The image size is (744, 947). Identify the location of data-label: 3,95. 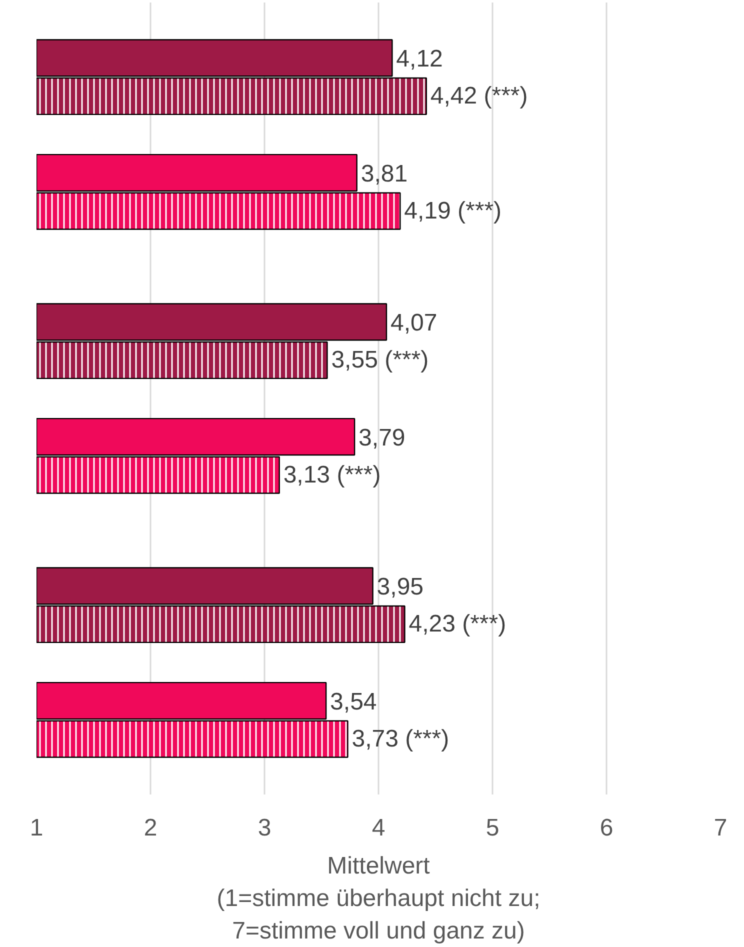
(400, 586).